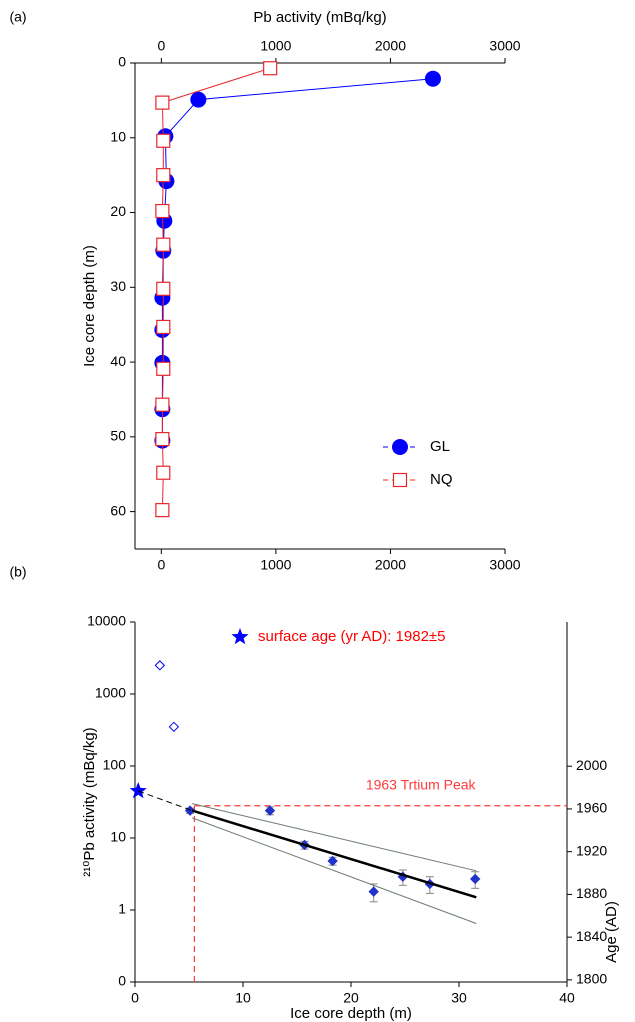  I want to click on x-tick-label-top: 2000, so click(390, 46).